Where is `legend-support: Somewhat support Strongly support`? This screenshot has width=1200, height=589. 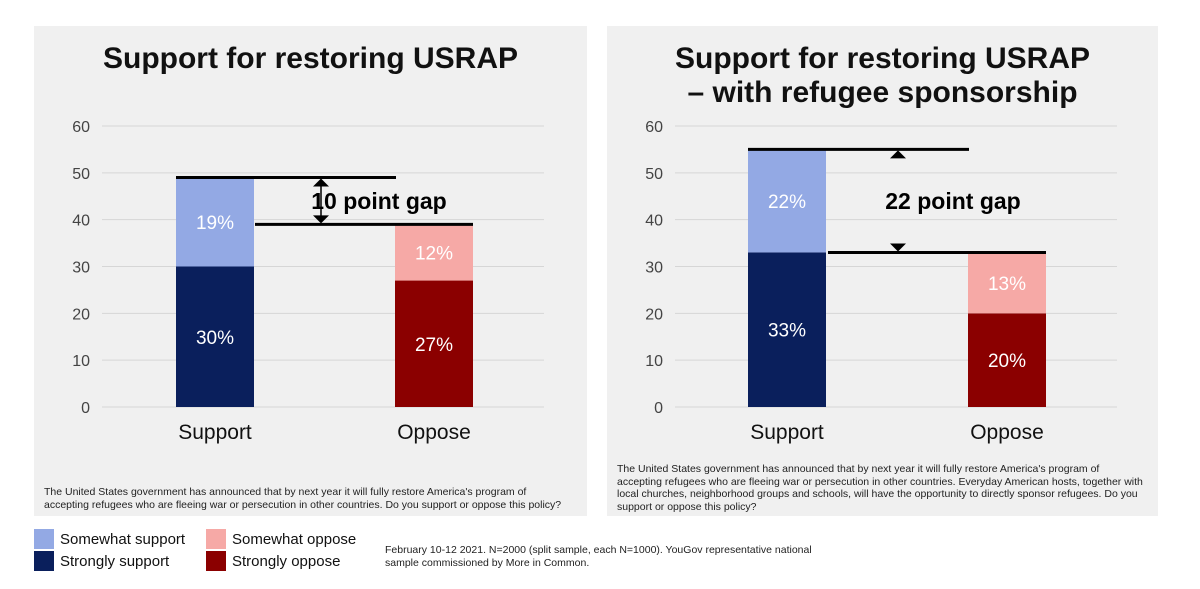
legend-support: Somewhat support Strongly support is located at coordinates (109, 550).